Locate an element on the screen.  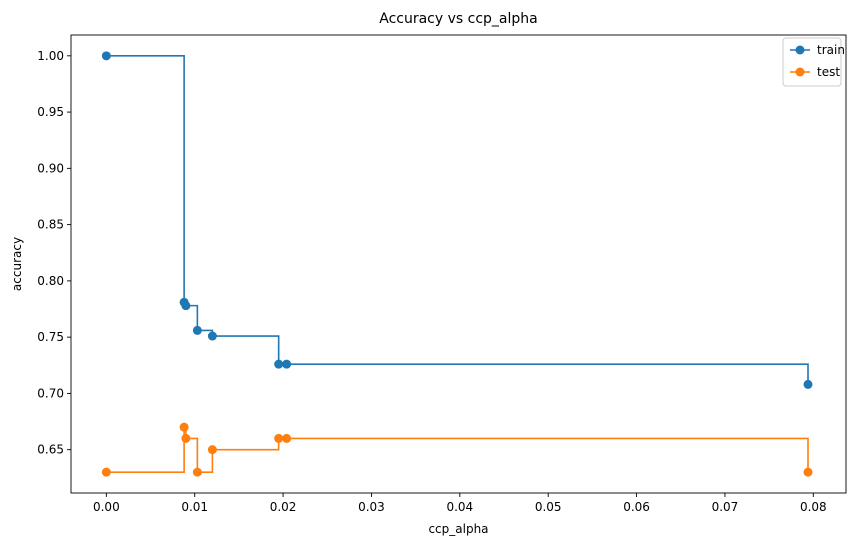
legend-marker-test is located at coordinates (800, 72).